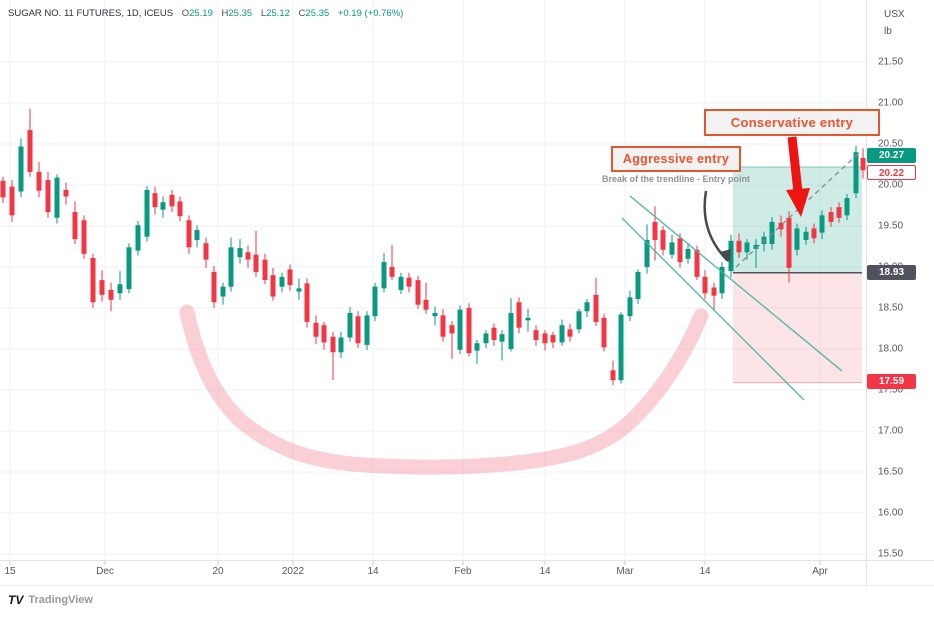 This screenshot has height=622, width=934. I want to click on time-tick-label: 15, so click(10, 571).